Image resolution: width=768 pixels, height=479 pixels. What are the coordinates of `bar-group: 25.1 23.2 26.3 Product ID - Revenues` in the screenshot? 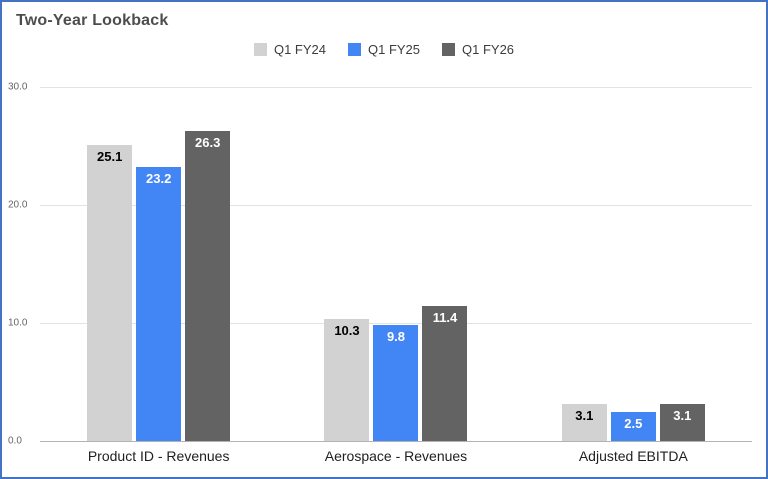 It's located at (159, 275).